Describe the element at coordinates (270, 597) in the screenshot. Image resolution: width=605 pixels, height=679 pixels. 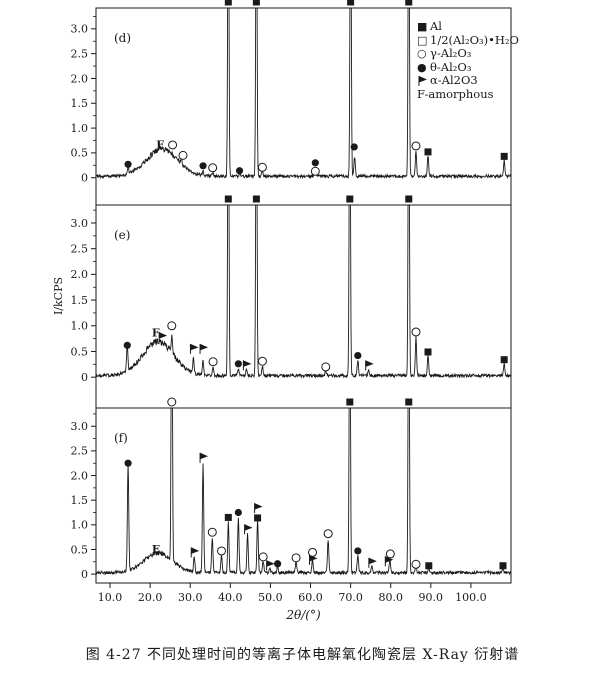
I see `x-tick-label: 50.0` at that location.